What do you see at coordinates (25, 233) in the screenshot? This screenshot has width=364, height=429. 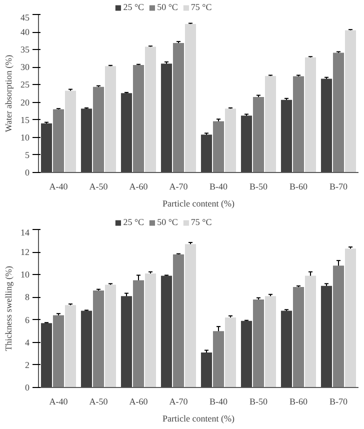 I see `y-tick-label: 14` at bounding box center [25, 233].